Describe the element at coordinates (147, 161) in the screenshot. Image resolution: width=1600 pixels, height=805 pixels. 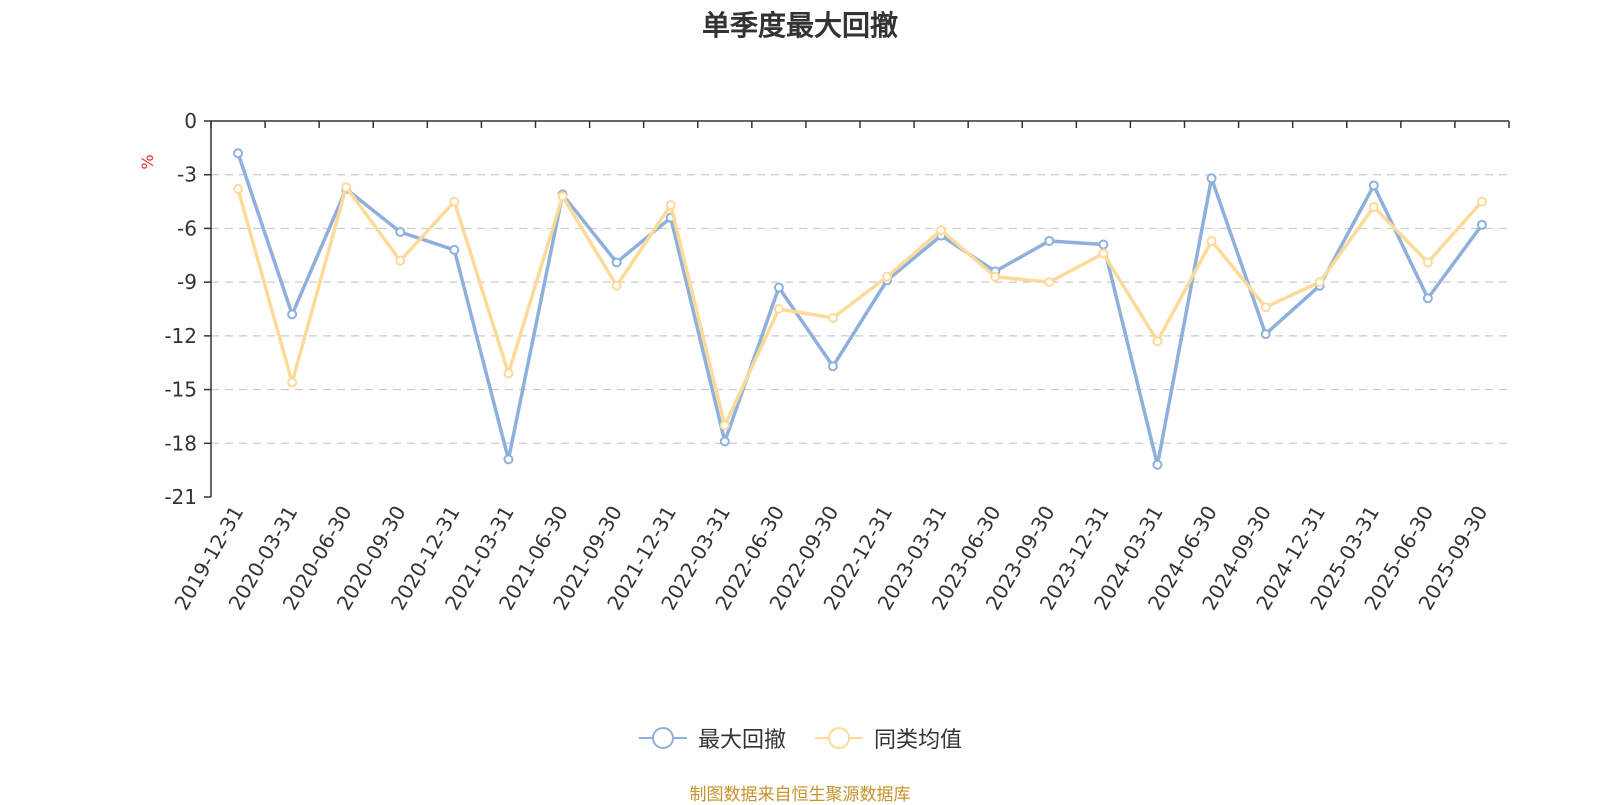
I see `y-axis-unit-label: %` at that location.